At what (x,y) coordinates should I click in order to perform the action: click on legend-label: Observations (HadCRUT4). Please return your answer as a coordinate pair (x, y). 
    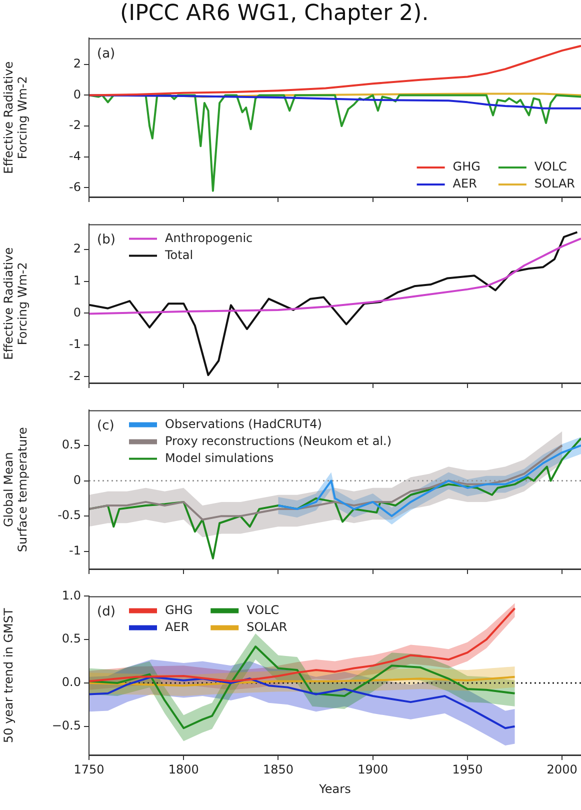
    Looking at the image, I should click on (243, 423).